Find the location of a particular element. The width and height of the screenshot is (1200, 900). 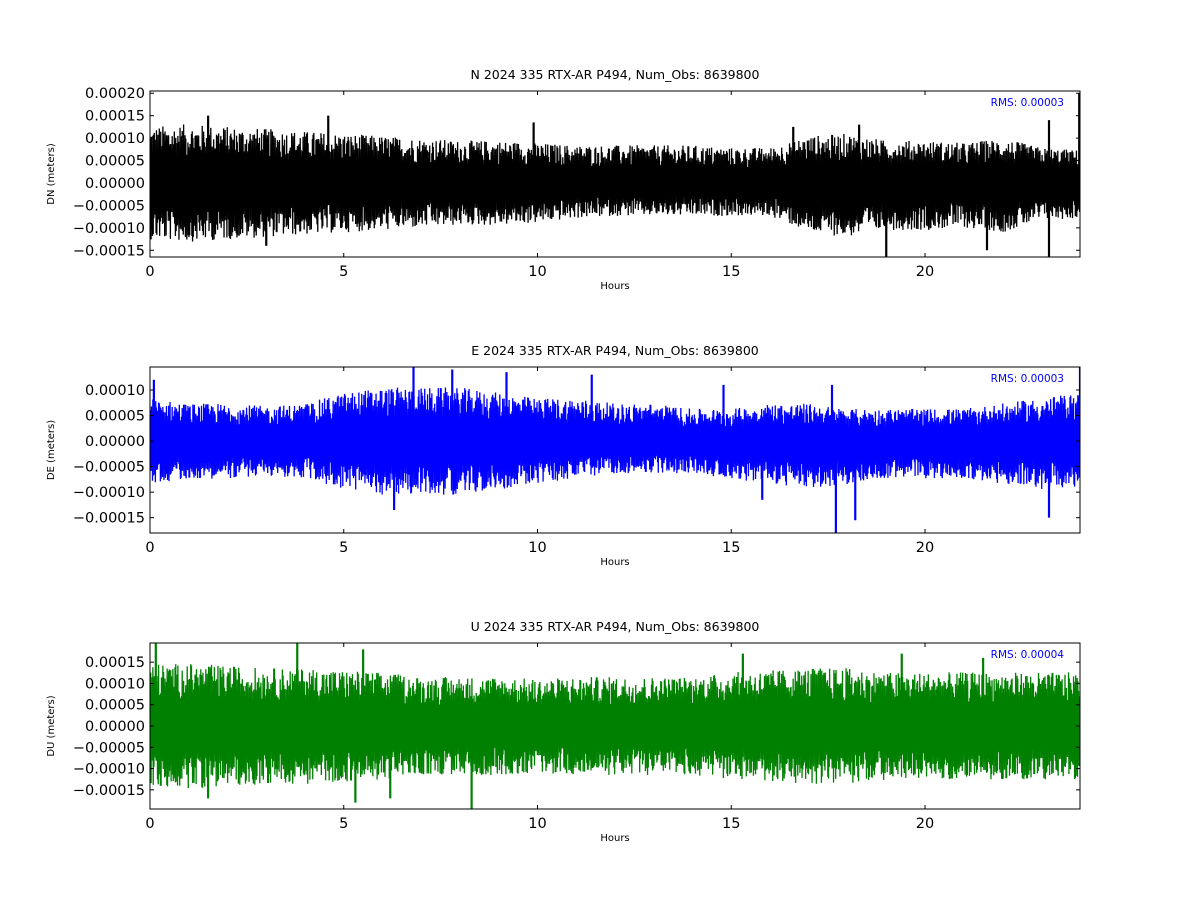

y-axis-label: DU (meters) is located at coordinates (51, 725).